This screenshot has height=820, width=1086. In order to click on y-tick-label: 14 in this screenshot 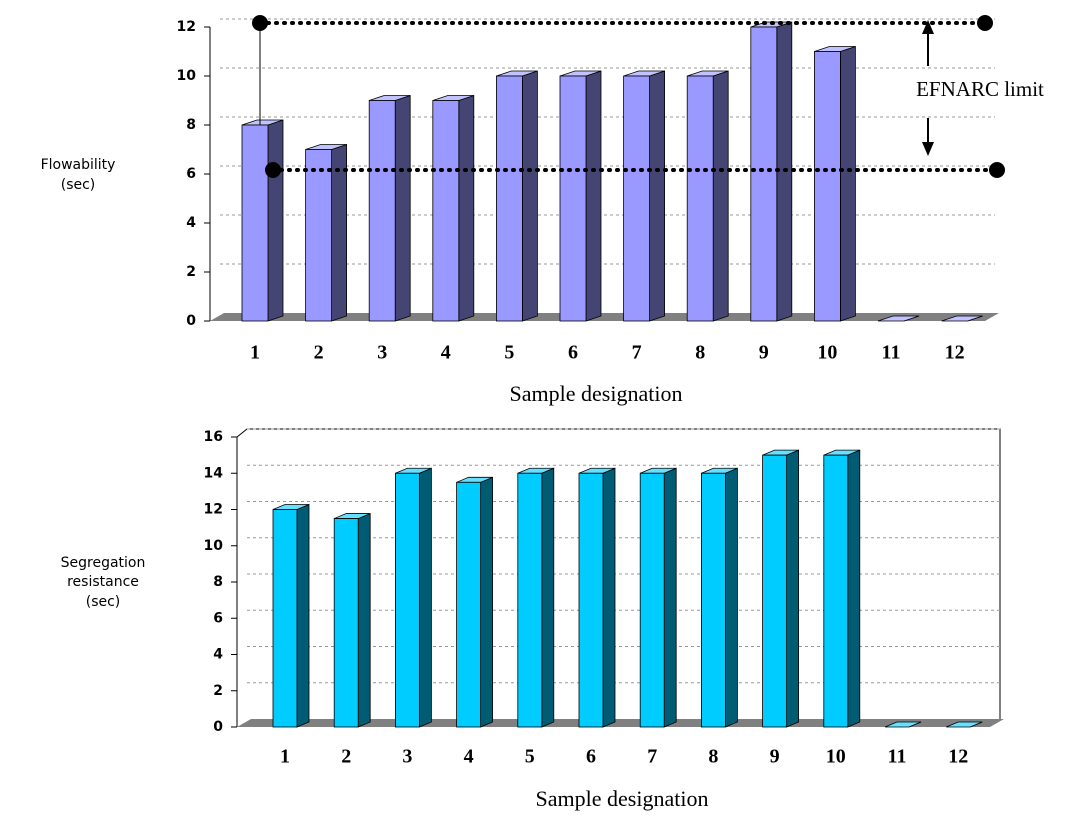, I will do `click(214, 473)`.